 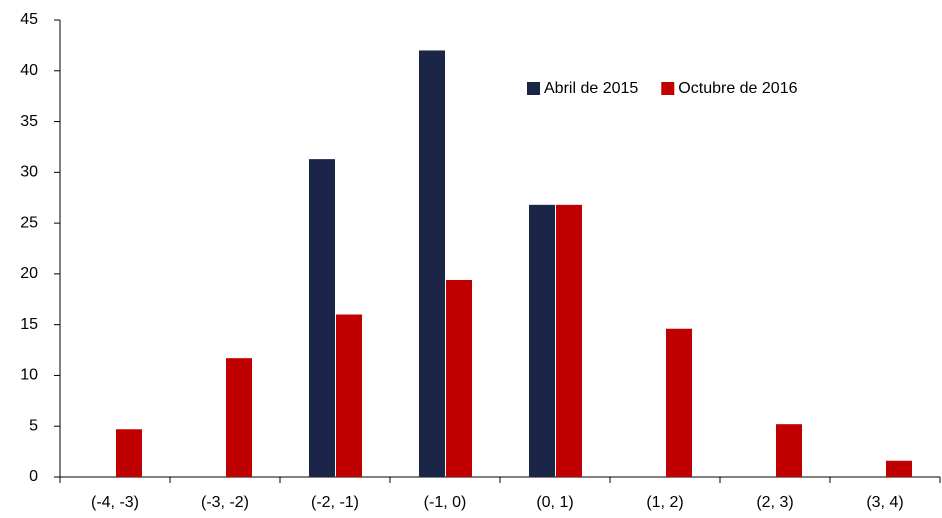 I want to click on y-tick-label: 10, so click(x=29, y=375).